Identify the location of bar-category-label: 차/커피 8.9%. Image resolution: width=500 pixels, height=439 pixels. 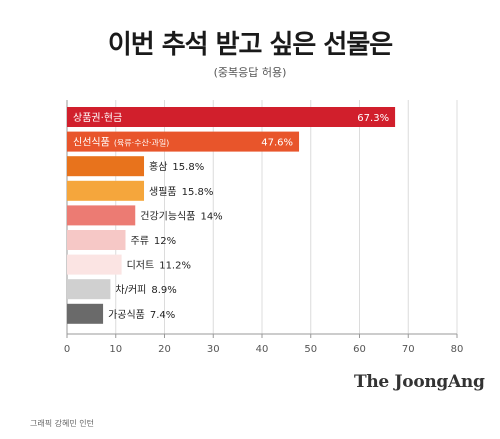
(145, 290).